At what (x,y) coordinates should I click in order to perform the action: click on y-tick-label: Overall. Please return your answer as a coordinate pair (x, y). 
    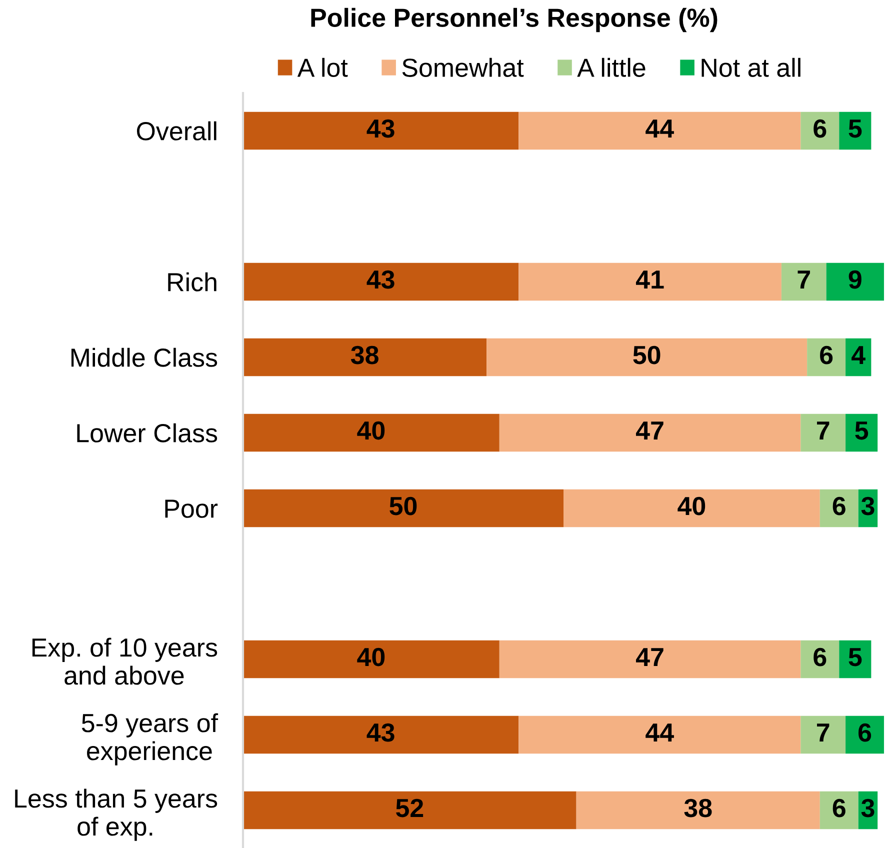
    Looking at the image, I should click on (176, 130).